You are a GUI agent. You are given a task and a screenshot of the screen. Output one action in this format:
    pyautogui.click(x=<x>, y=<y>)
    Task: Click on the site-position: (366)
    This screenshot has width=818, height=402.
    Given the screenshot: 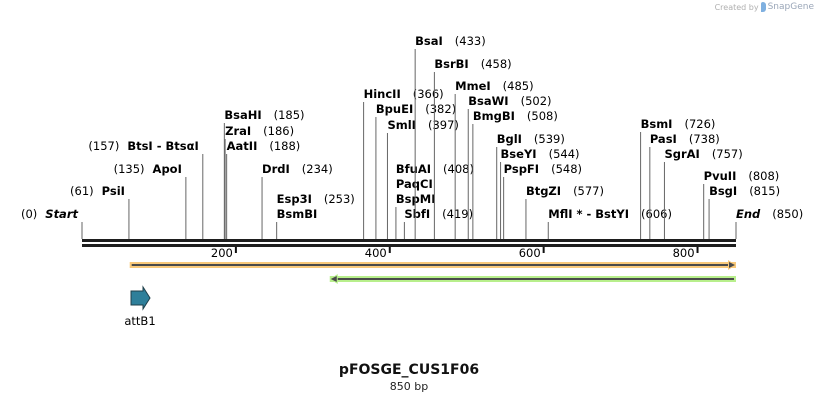 What is the action you would take?
    pyautogui.click(x=428, y=94)
    